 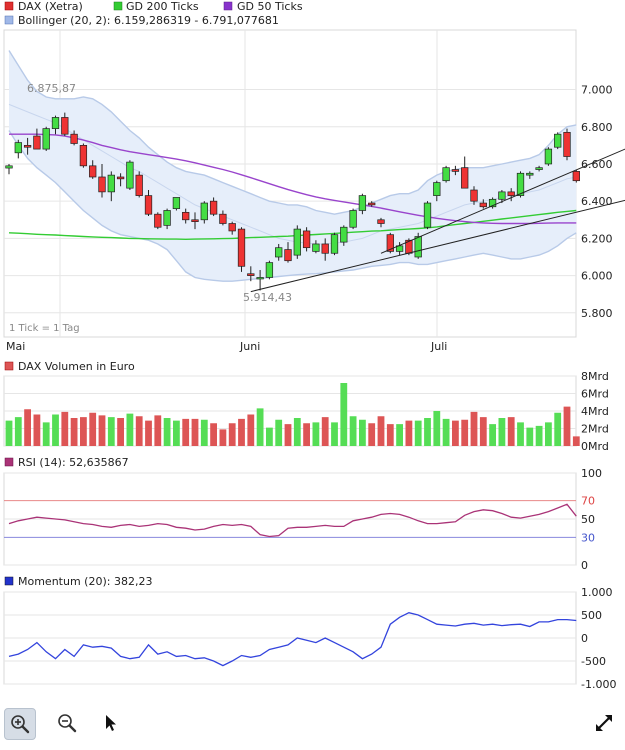 I want to click on legend-swatch-dax, so click(x=9, y=6).